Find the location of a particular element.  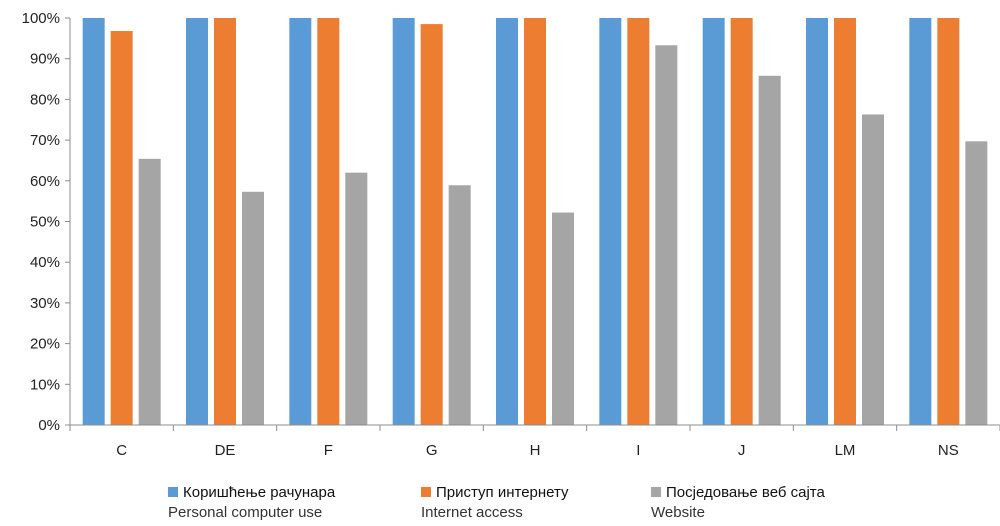

x-tick-labels: C DE F G H I J LM NS is located at coordinates (537, 450).